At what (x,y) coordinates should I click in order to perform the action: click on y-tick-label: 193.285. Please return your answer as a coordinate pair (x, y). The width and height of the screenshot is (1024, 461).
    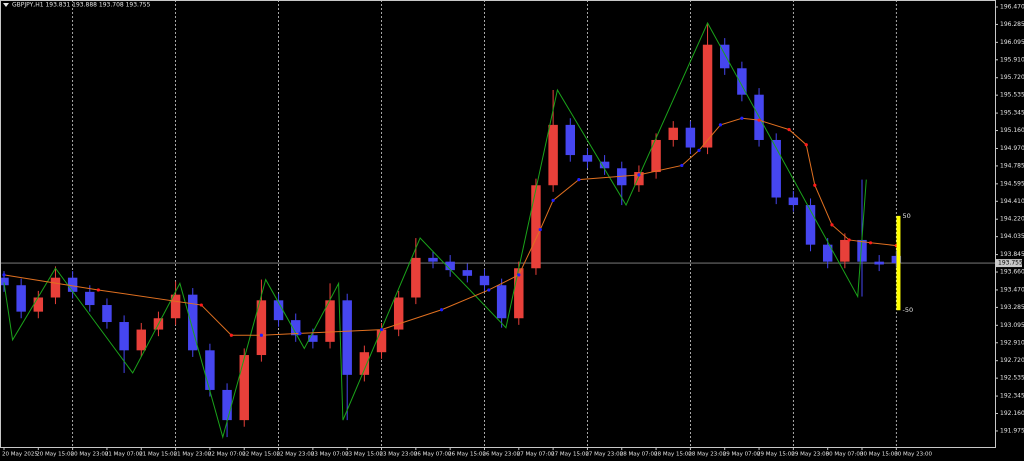
    Looking at the image, I should click on (1012, 307).